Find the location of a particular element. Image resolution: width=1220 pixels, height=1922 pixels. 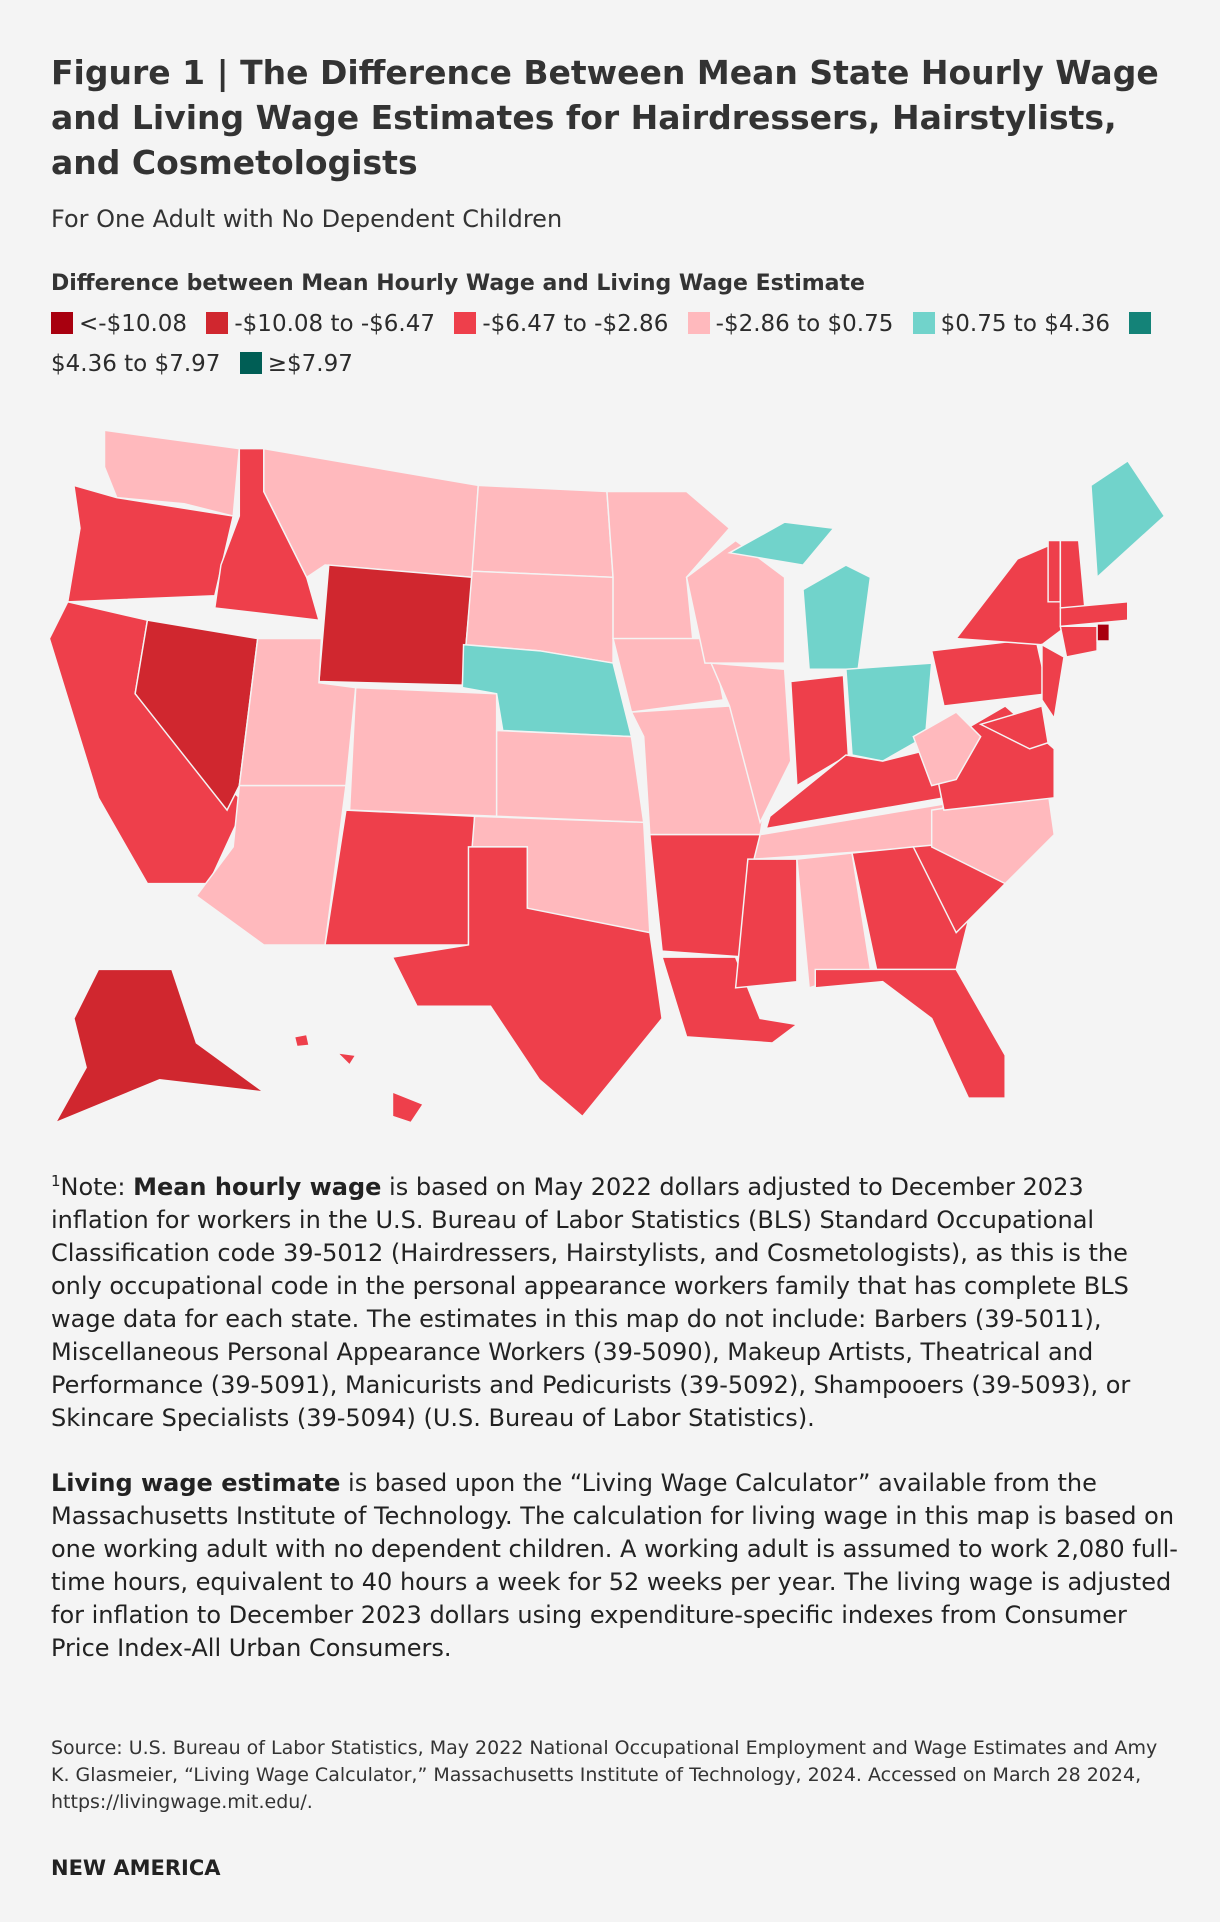

legend-label: -$6.47 to -$2.86 is located at coordinates (575, 324).